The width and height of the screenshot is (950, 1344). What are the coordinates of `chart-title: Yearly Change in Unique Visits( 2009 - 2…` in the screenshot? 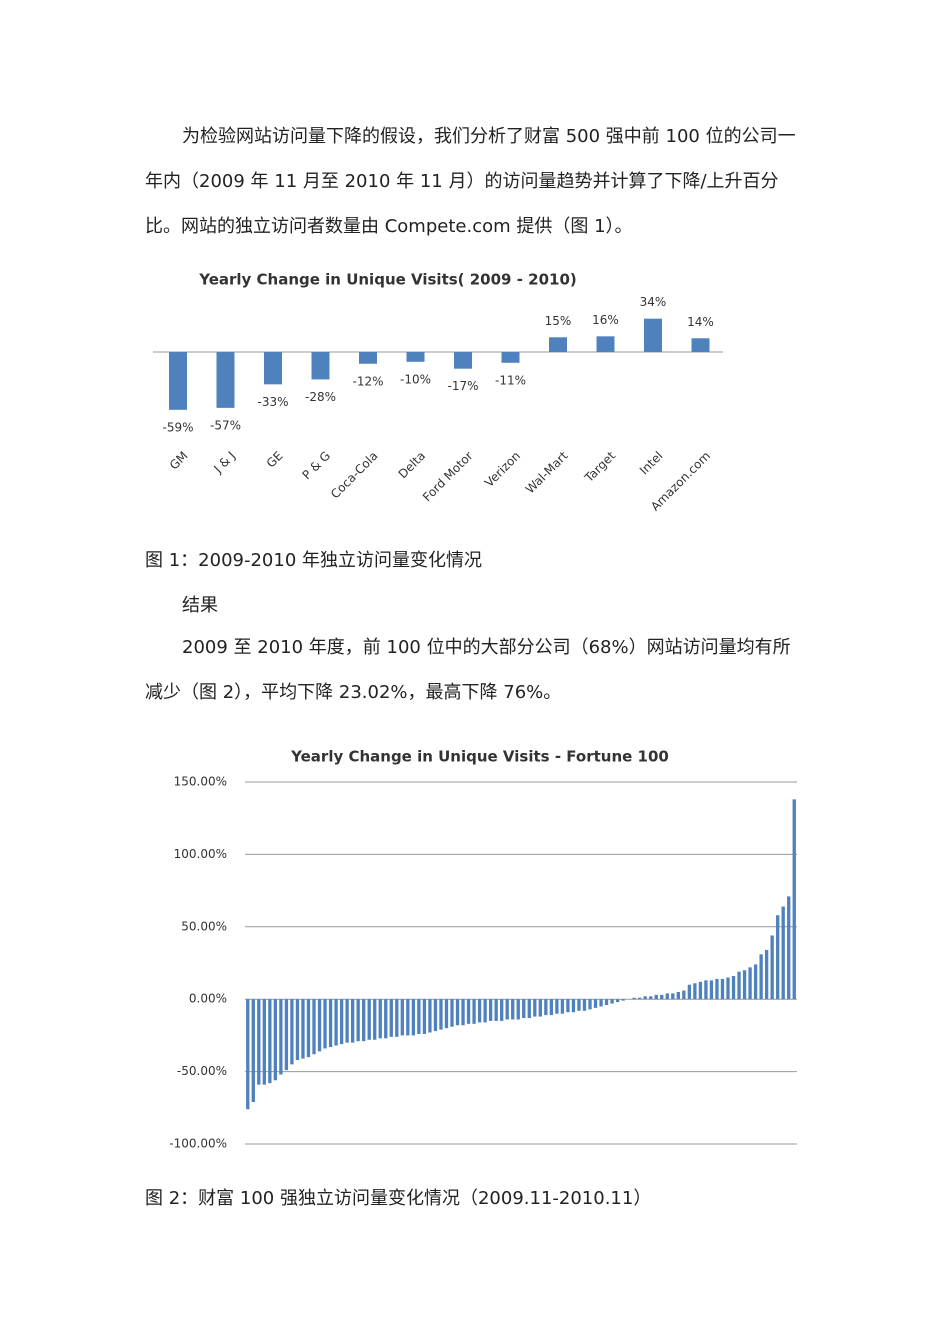 It's located at (387, 280).